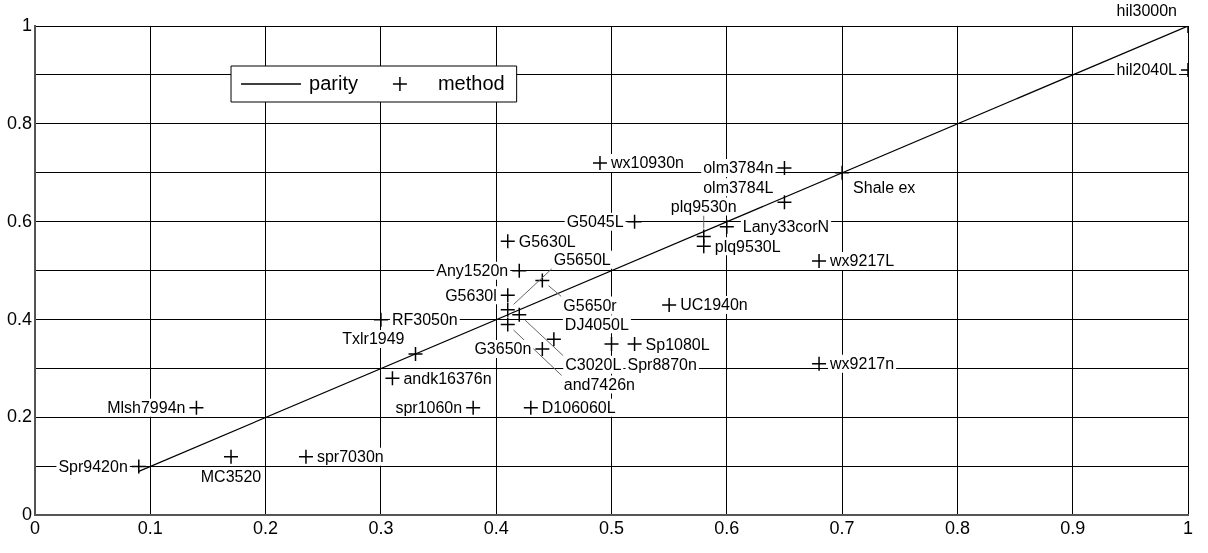  Describe the element at coordinates (662, 364) in the screenshot. I see `annotation: Spr8870n` at that location.